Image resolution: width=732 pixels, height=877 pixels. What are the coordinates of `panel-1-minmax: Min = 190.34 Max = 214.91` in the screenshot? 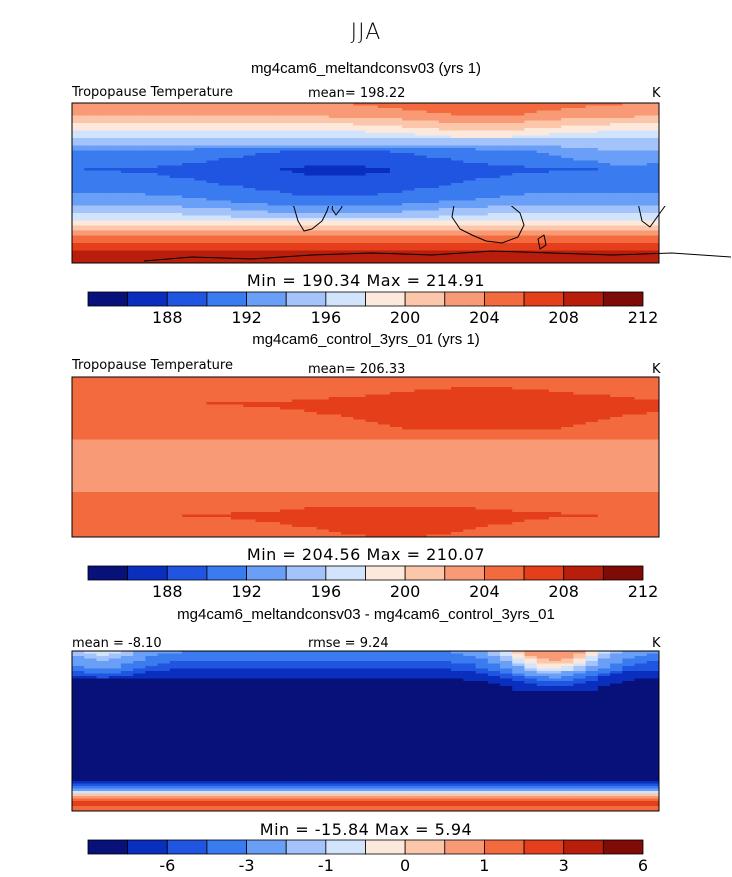 It's located at (366, 280).